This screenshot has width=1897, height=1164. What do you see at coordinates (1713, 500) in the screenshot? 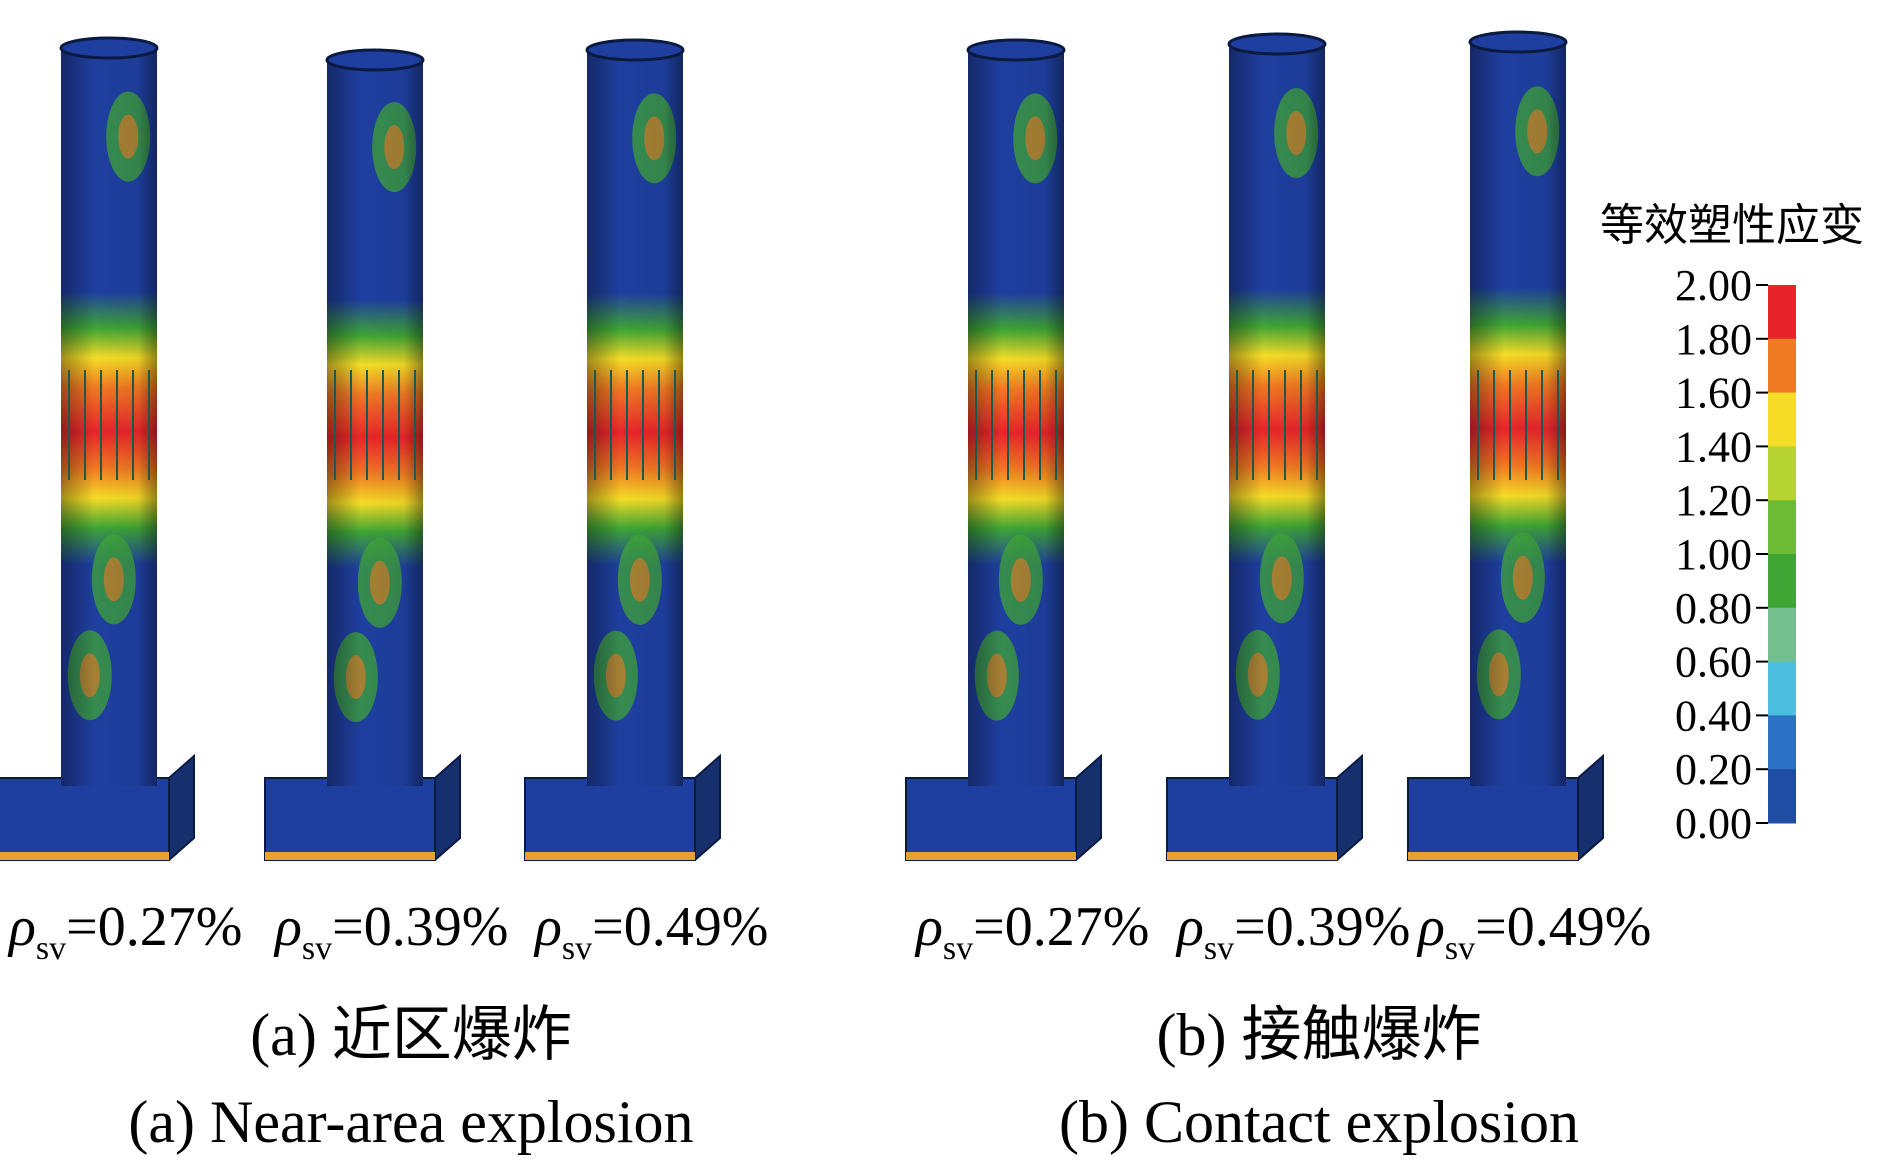
I see `legend-label: 1.20` at bounding box center [1713, 500].